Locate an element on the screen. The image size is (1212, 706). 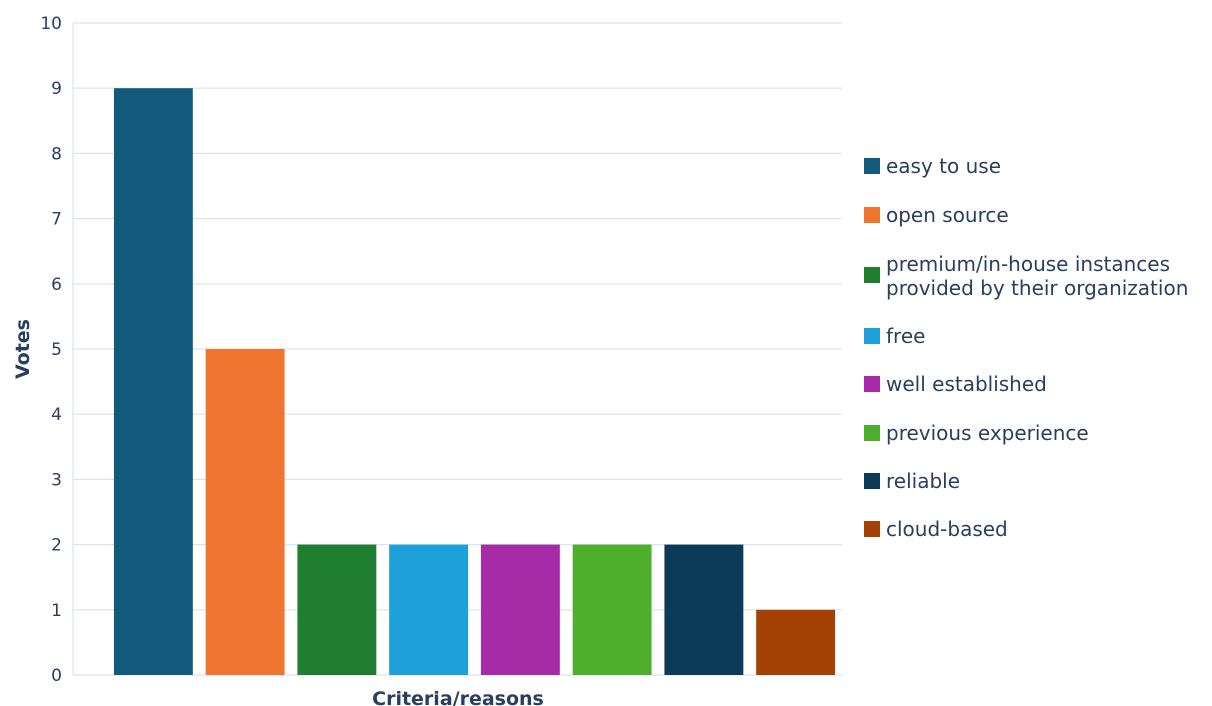
legend-item: free is located at coordinates (894, 336).